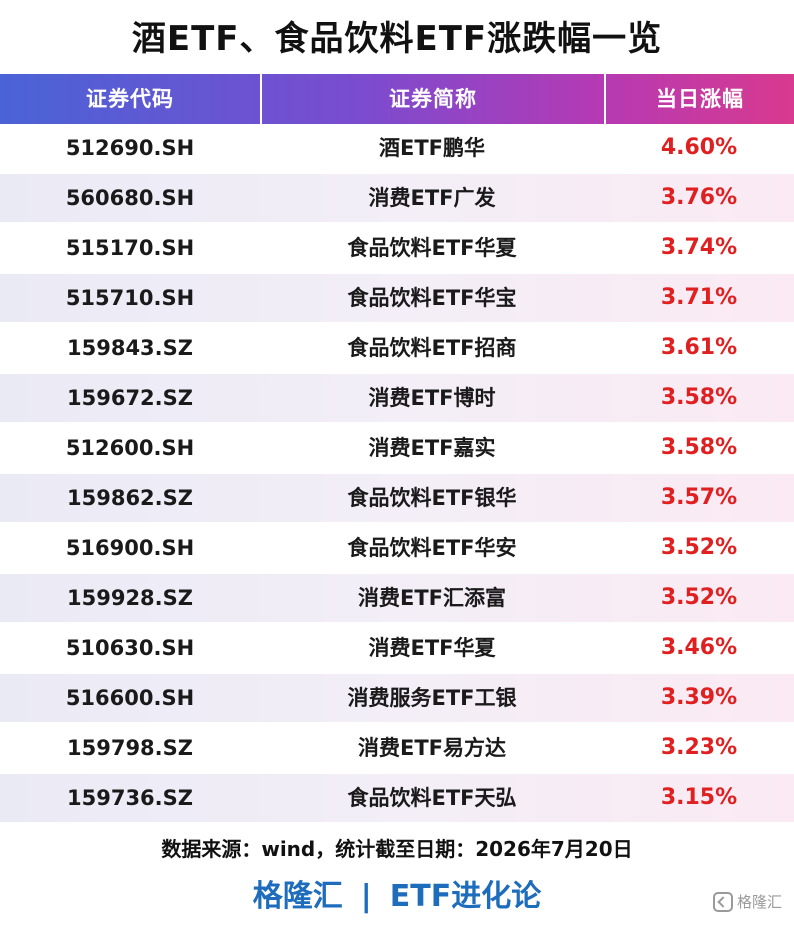 Image resolution: width=794 pixels, height=926 pixels. I want to click on cell-code: 516600.SH, so click(130, 698).